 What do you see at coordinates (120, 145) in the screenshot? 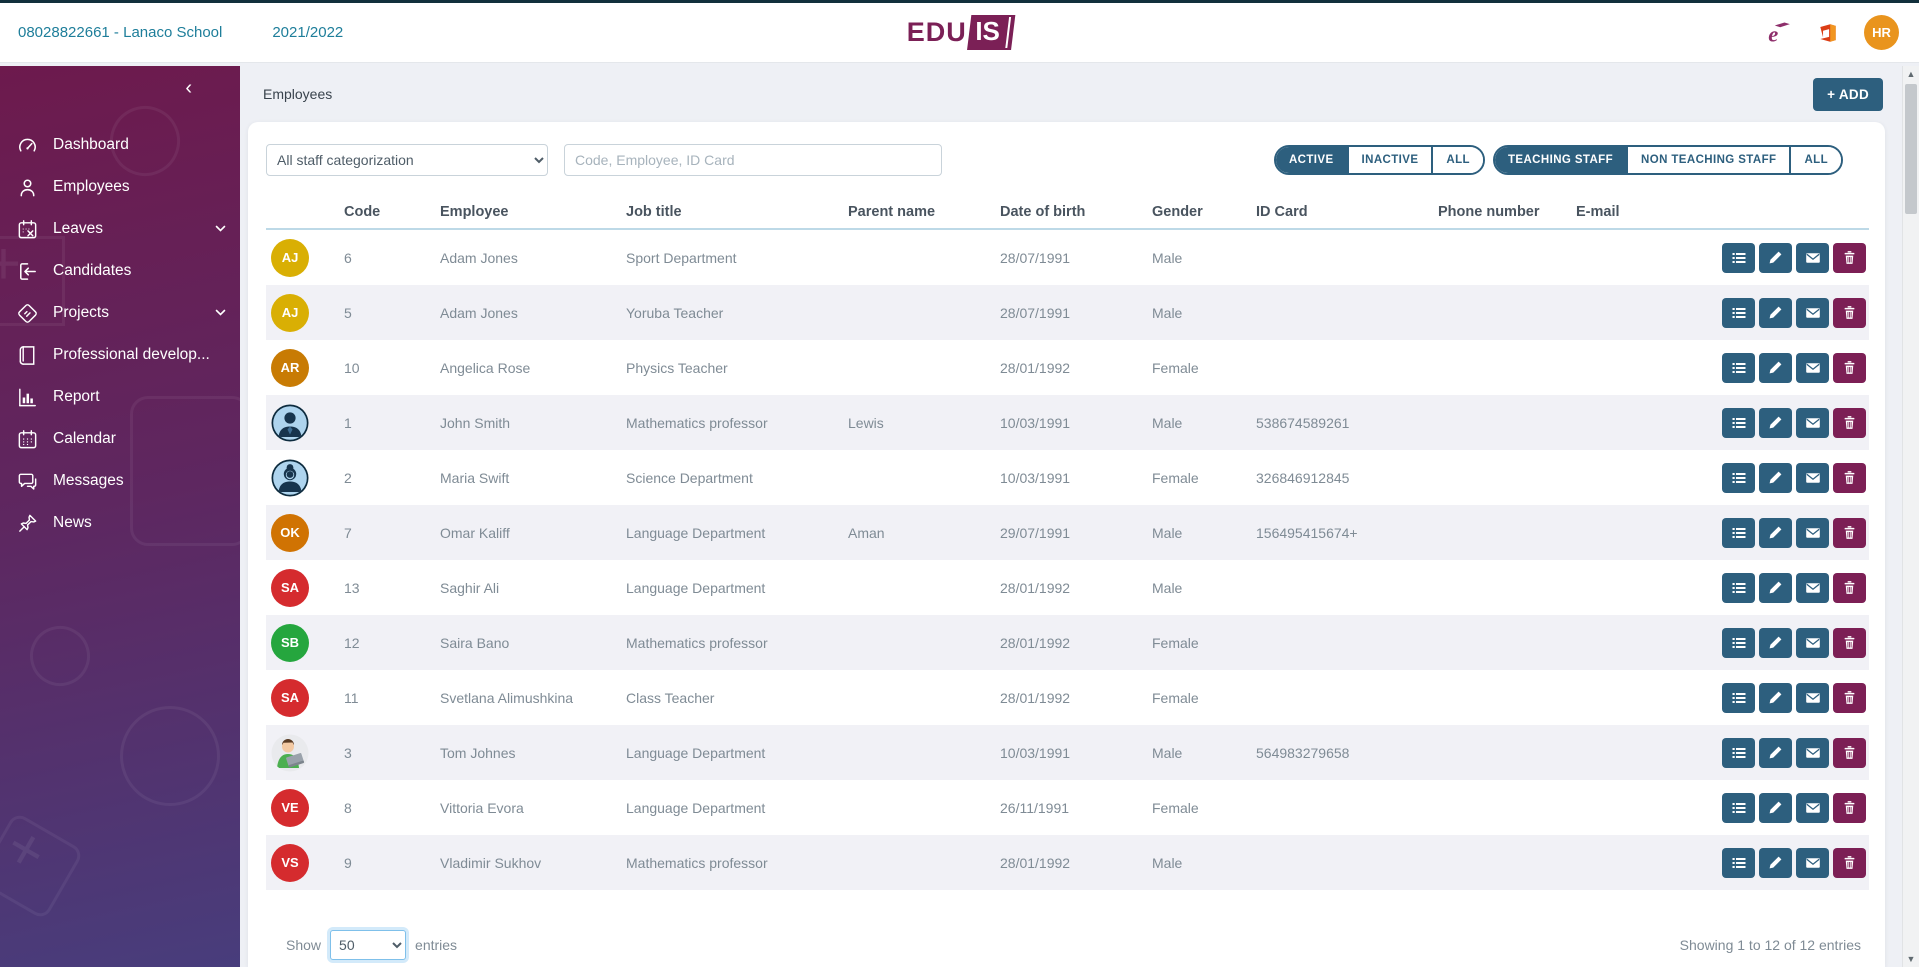
I see `sidebar-item-dashboard: Dashboard` at bounding box center [120, 145].